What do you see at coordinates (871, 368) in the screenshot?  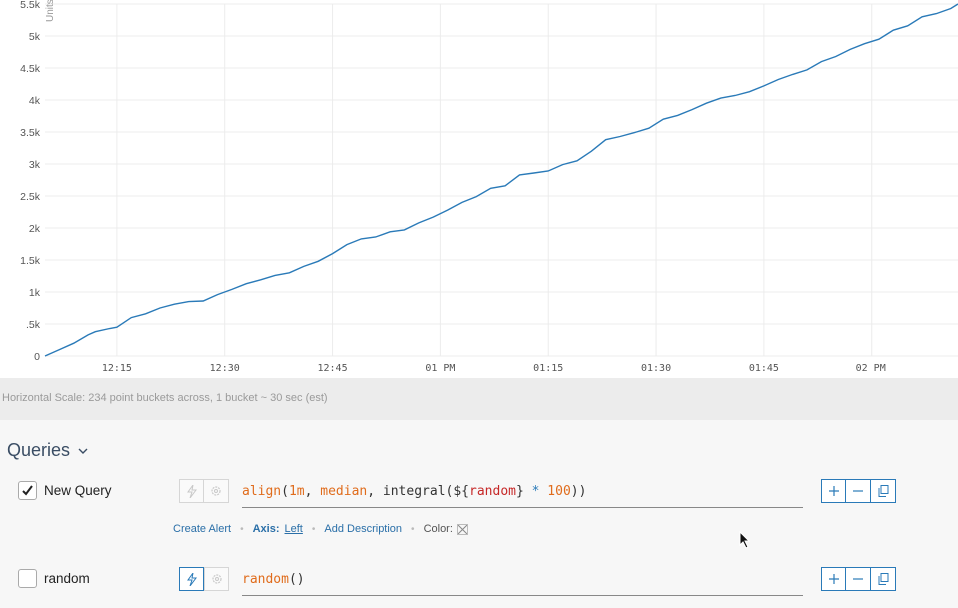 I see `x-tick-label: 02 PM` at bounding box center [871, 368].